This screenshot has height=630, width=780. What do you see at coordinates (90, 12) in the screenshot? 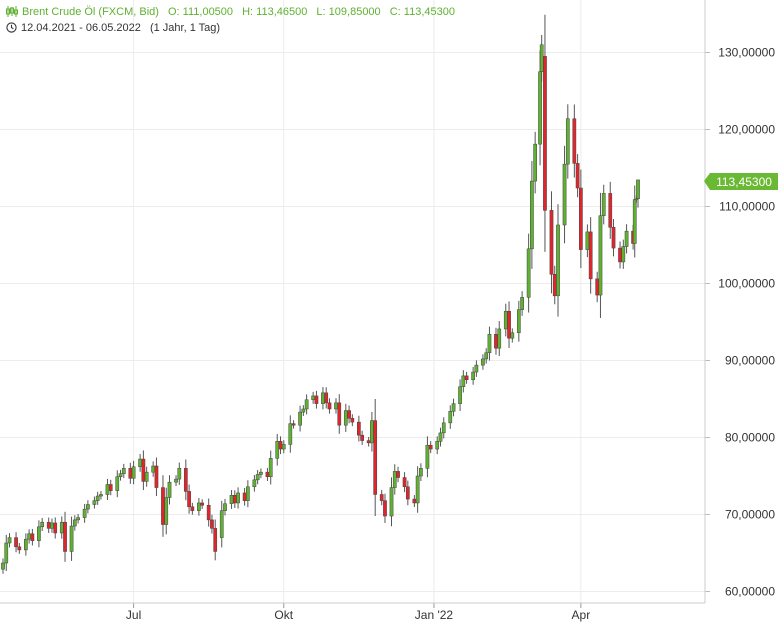
I see `instrument-name: Brent Crude Öl (FXCM, Bid)` at bounding box center [90, 12].